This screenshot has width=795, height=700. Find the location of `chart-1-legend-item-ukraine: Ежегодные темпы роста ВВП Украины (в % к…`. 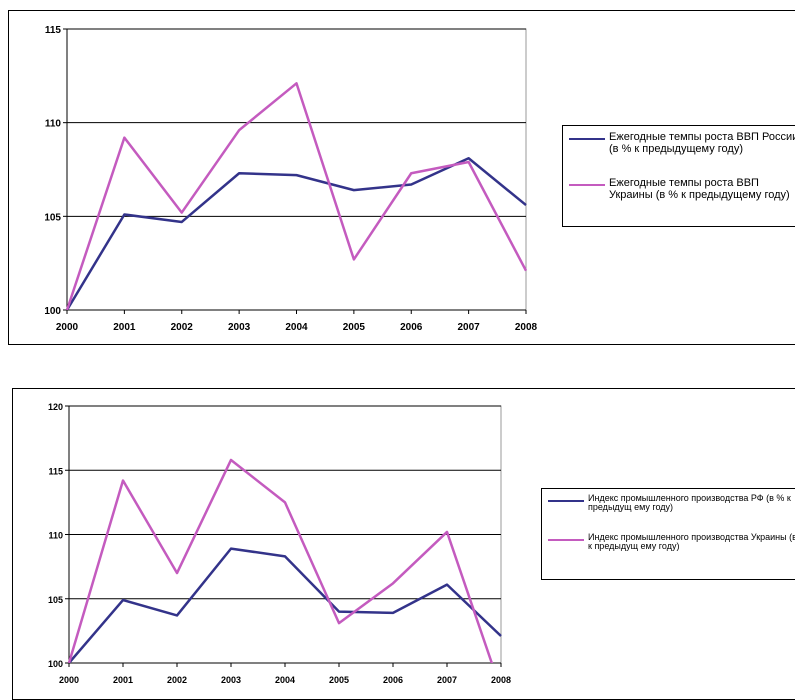

chart-1-legend-item-ukraine: Ежегодные темпы роста ВВП Украины (в % к… is located at coordinates (682, 189).